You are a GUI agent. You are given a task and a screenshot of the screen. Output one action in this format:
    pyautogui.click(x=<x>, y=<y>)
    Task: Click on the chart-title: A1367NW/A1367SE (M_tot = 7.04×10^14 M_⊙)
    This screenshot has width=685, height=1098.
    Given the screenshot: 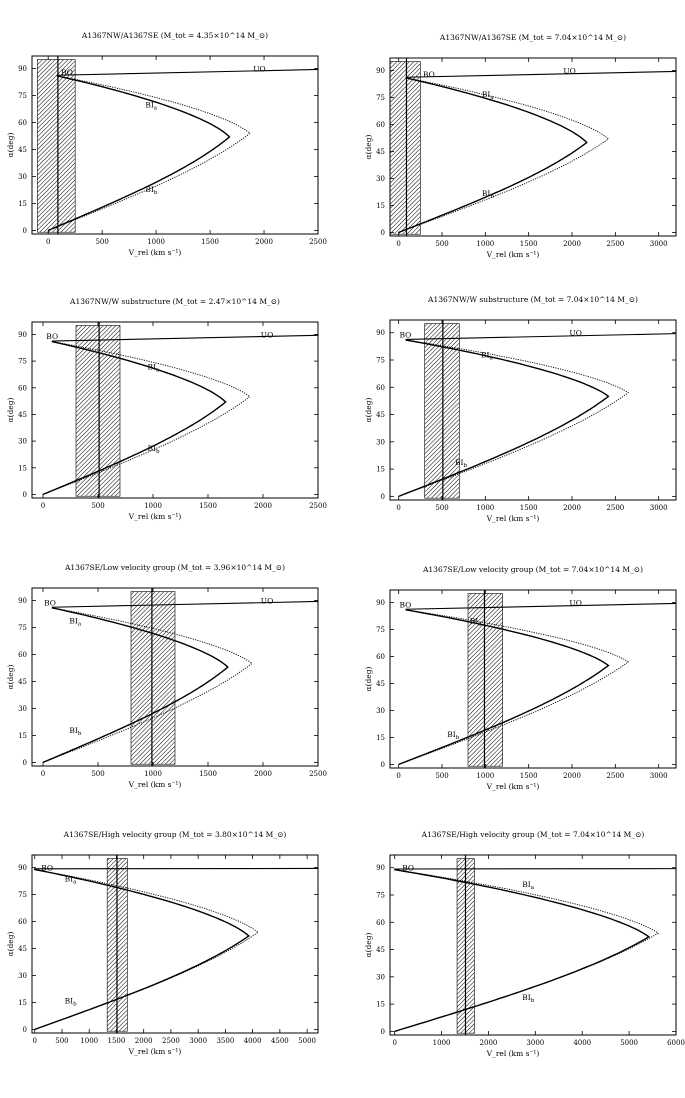 What is the action you would take?
    pyautogui.click(x=532, y=37)
    